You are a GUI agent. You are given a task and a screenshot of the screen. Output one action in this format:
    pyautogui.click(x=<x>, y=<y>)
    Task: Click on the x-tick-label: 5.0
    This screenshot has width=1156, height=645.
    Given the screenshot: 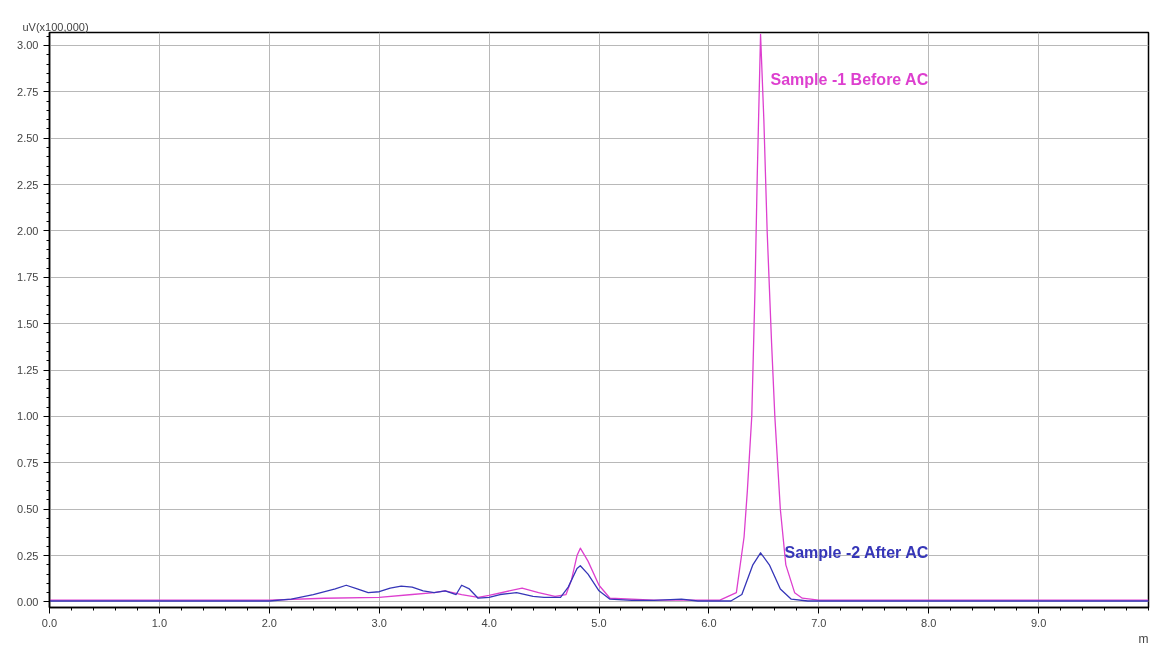 What is the action you would take?
    pyautogui.click(x=599, y=622)
    